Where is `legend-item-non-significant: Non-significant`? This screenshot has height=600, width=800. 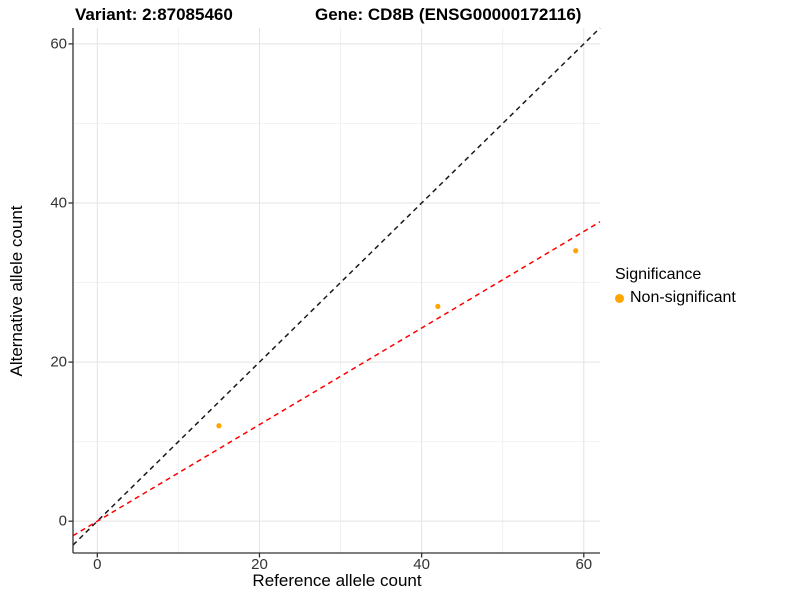
legend-item-non-significant: Non-significant is located at coordinates (675, 298).